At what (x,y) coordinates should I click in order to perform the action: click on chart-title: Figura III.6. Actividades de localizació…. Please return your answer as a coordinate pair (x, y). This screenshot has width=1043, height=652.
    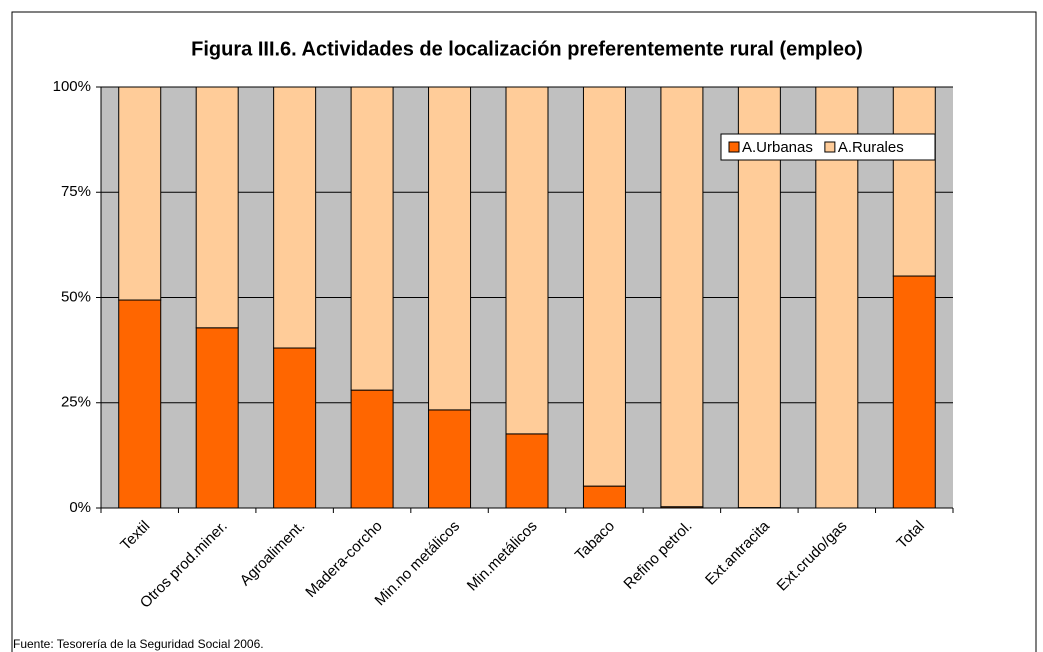
    Looking at the image, I should click on (527, 49).